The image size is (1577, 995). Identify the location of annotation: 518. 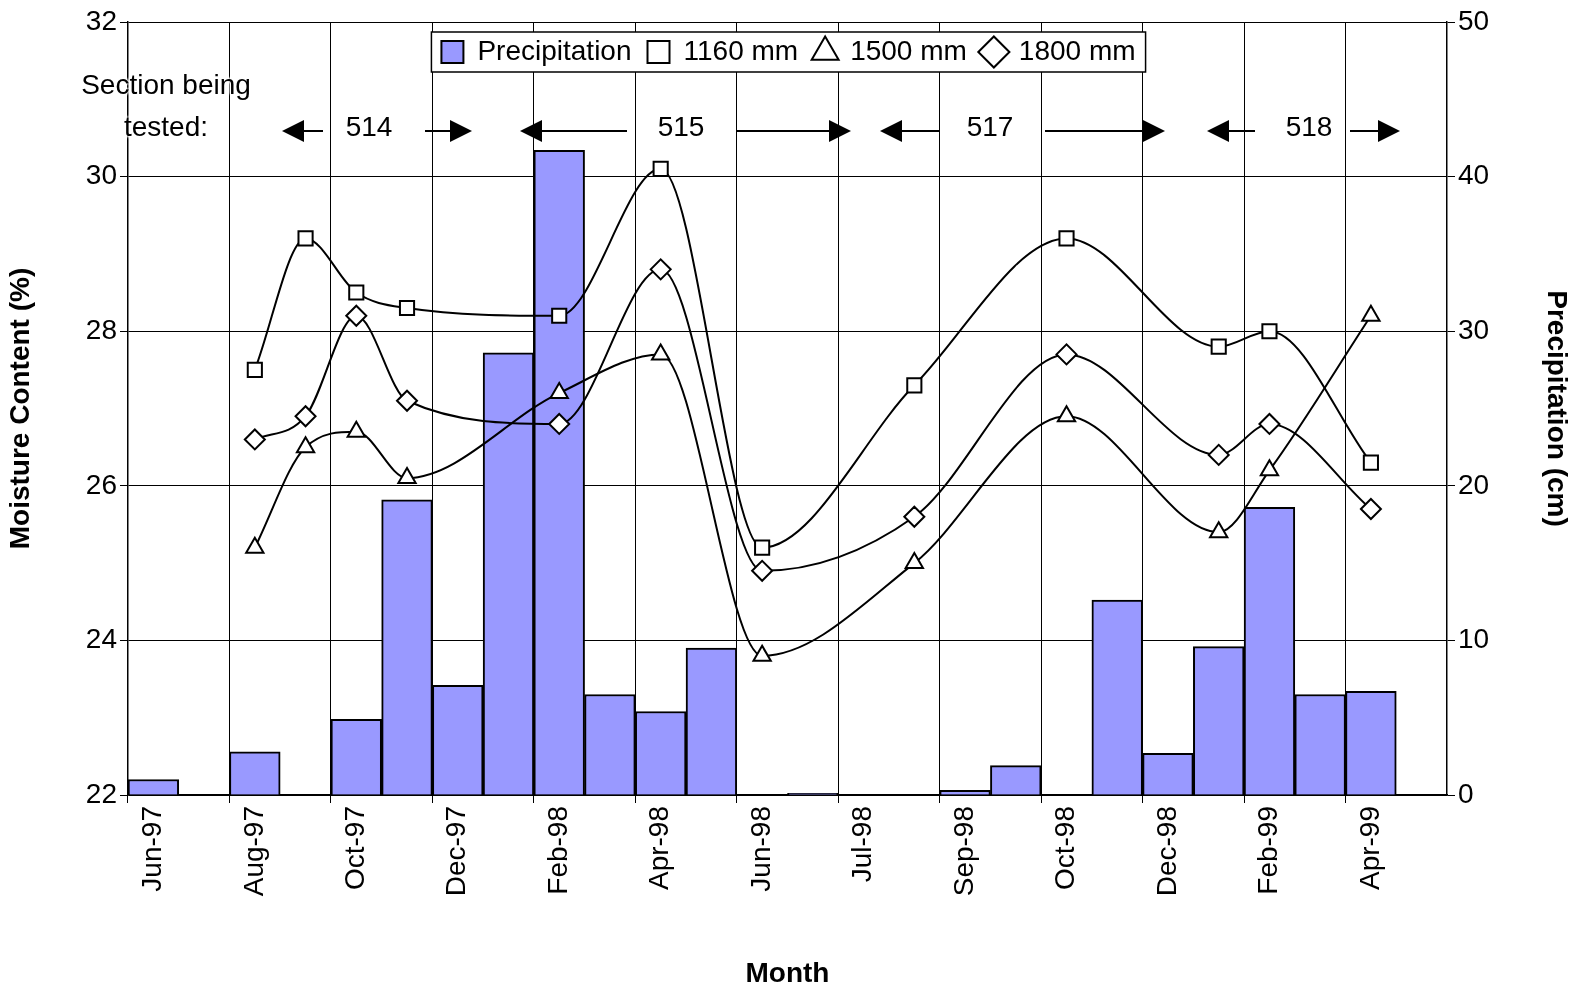
(1309, 127).